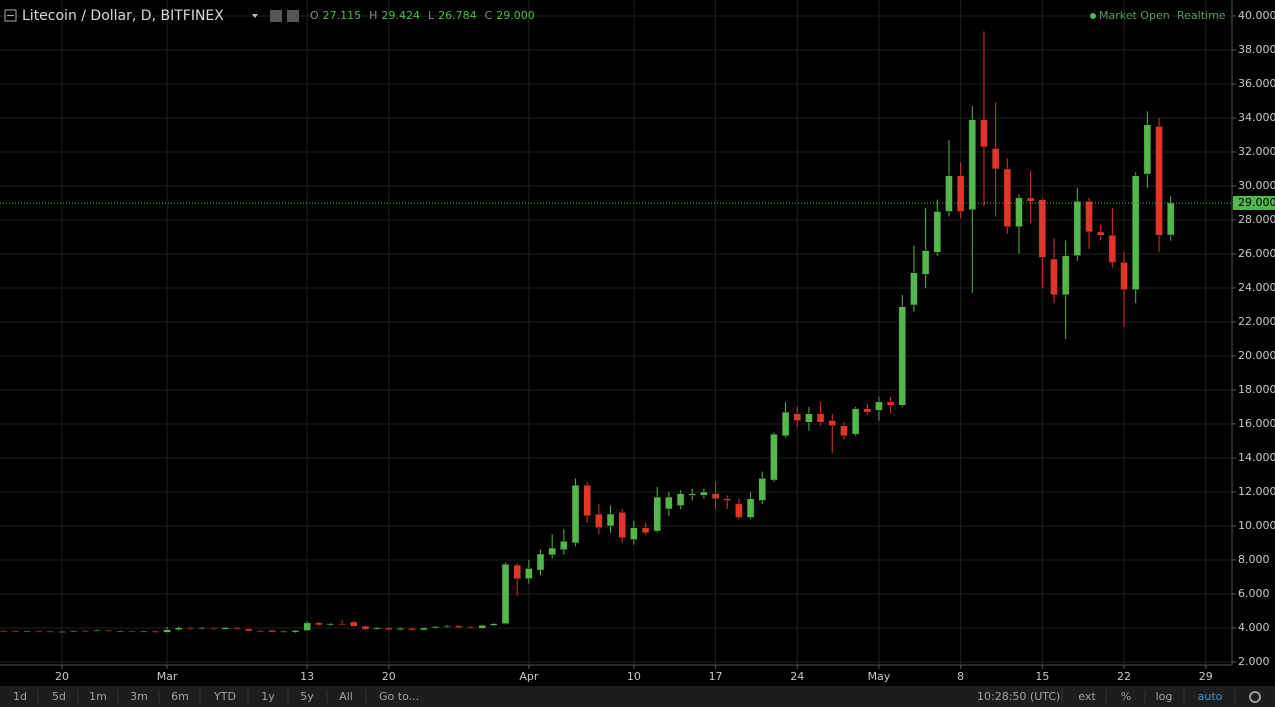 This screenshot has width=1275, height=707. I want to click on readout-key: H, so click(373, 15).